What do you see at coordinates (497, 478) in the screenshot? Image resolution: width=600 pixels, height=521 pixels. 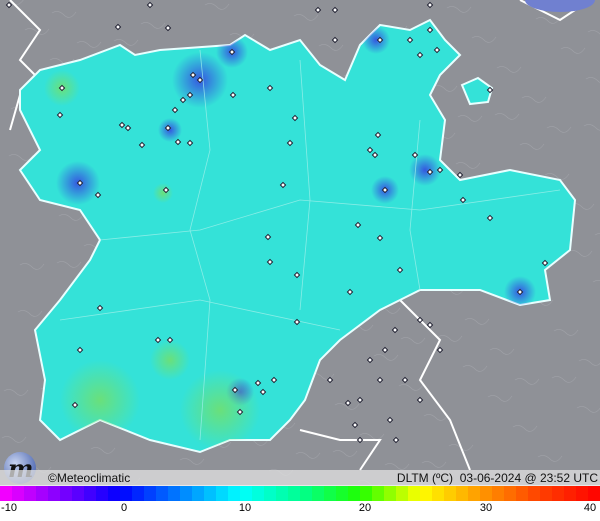 I see `variable-timestamp: DLTM (ºC) 03-06-2024 @ 23:52 UTC` at bounding box center [497, 478].